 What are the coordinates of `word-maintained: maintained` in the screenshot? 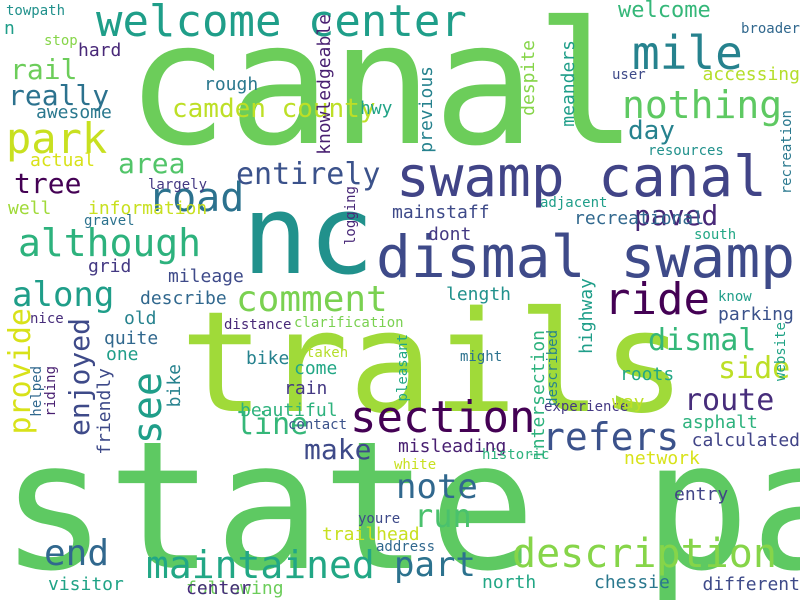 It's located at (260, 565).